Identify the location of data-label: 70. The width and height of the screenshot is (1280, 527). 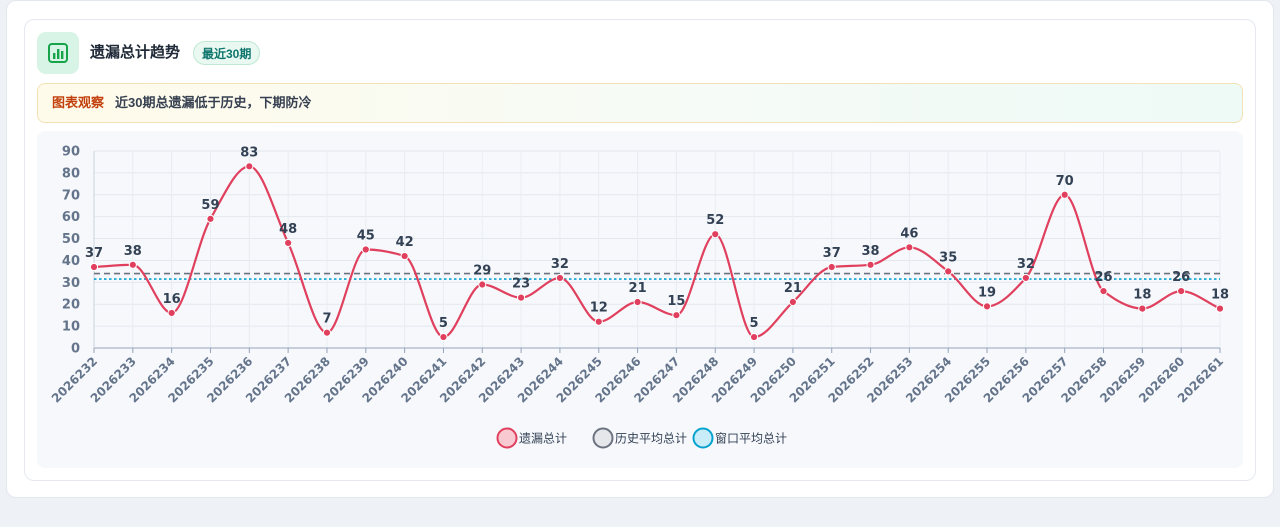
(1065, 181).